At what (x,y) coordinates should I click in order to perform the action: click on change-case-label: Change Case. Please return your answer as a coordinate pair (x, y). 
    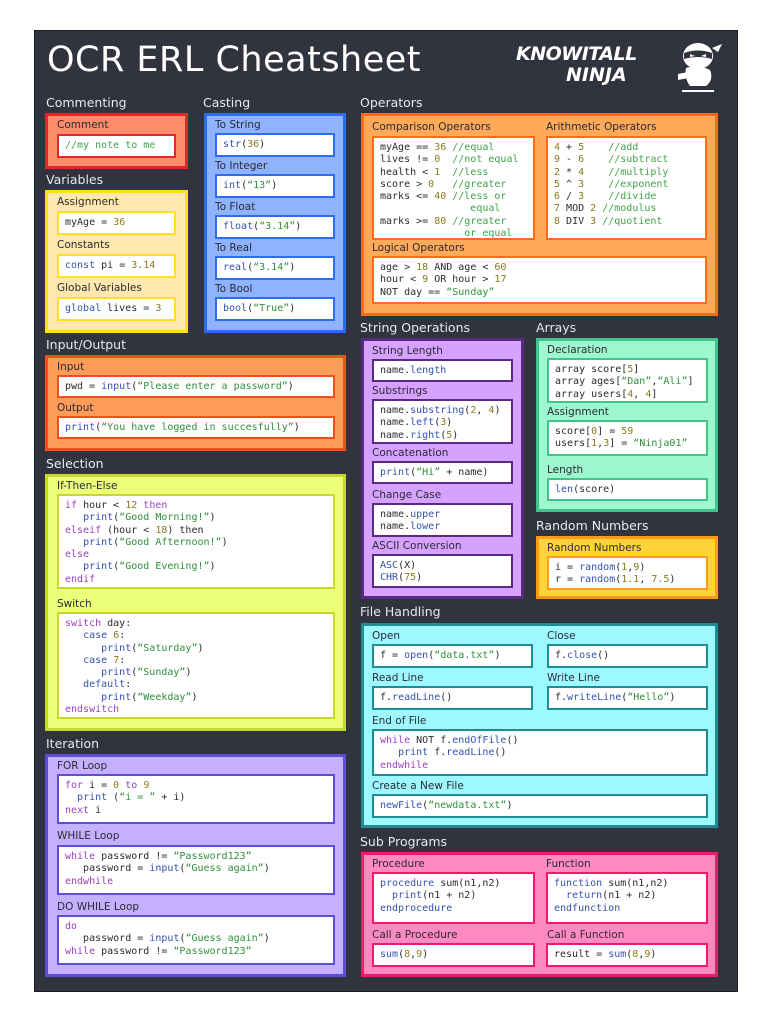
    Looking at the image, I should click on (407, 495).